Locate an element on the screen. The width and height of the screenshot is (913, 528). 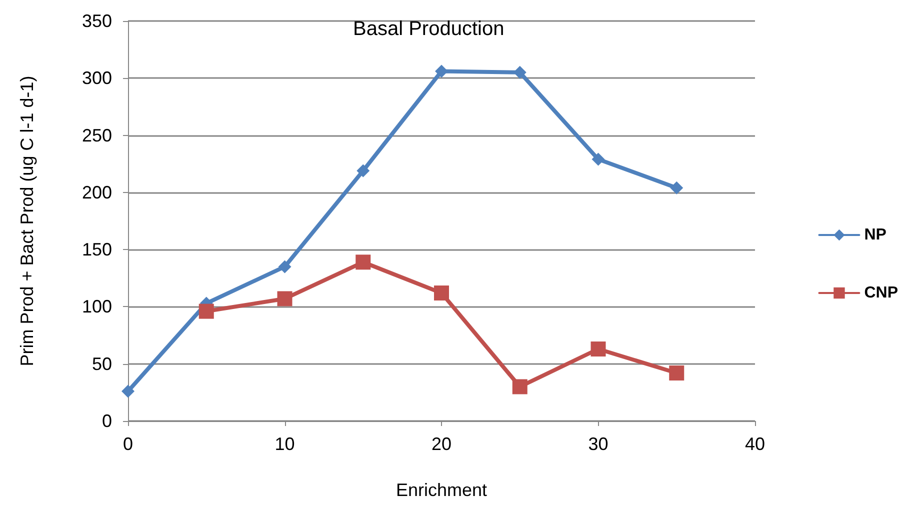
legend-label: NP is located at coordinates (875, 235).